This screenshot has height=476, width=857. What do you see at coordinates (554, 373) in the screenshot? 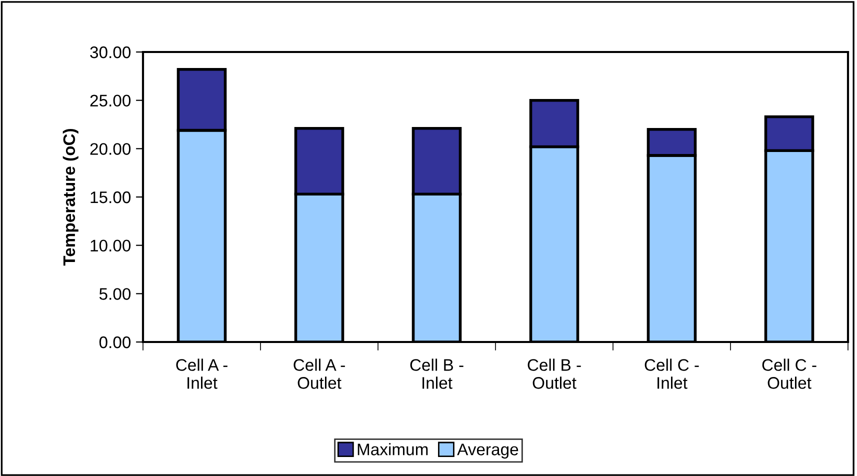
I see `x-tick-label: Cell B - Outlet` at bounding box center [554, 373].